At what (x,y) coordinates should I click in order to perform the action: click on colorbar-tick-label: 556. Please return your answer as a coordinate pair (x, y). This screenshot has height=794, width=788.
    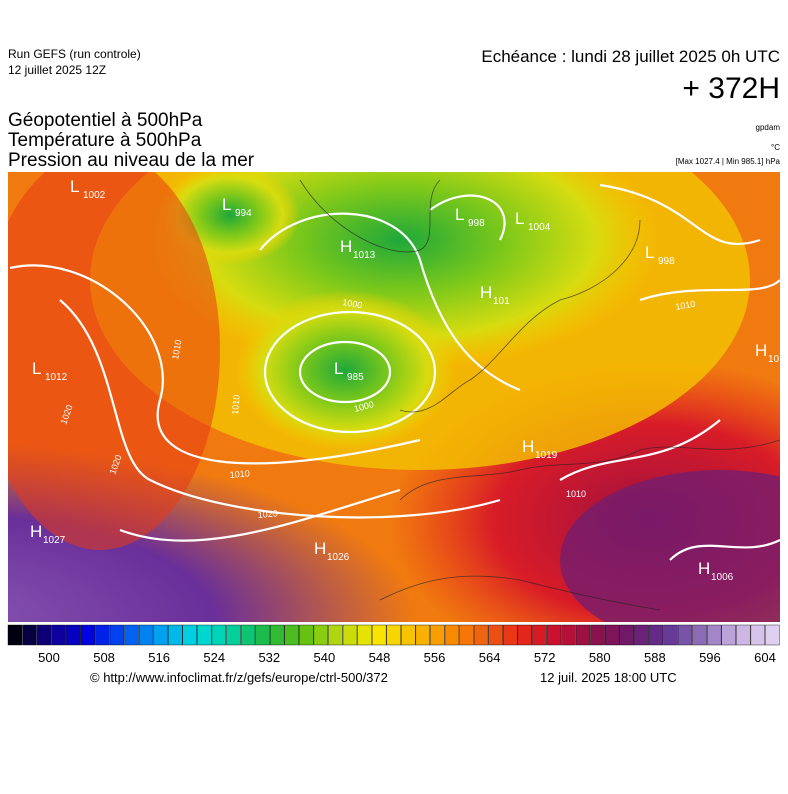
    Looking at the image, I should click on (435, 657).